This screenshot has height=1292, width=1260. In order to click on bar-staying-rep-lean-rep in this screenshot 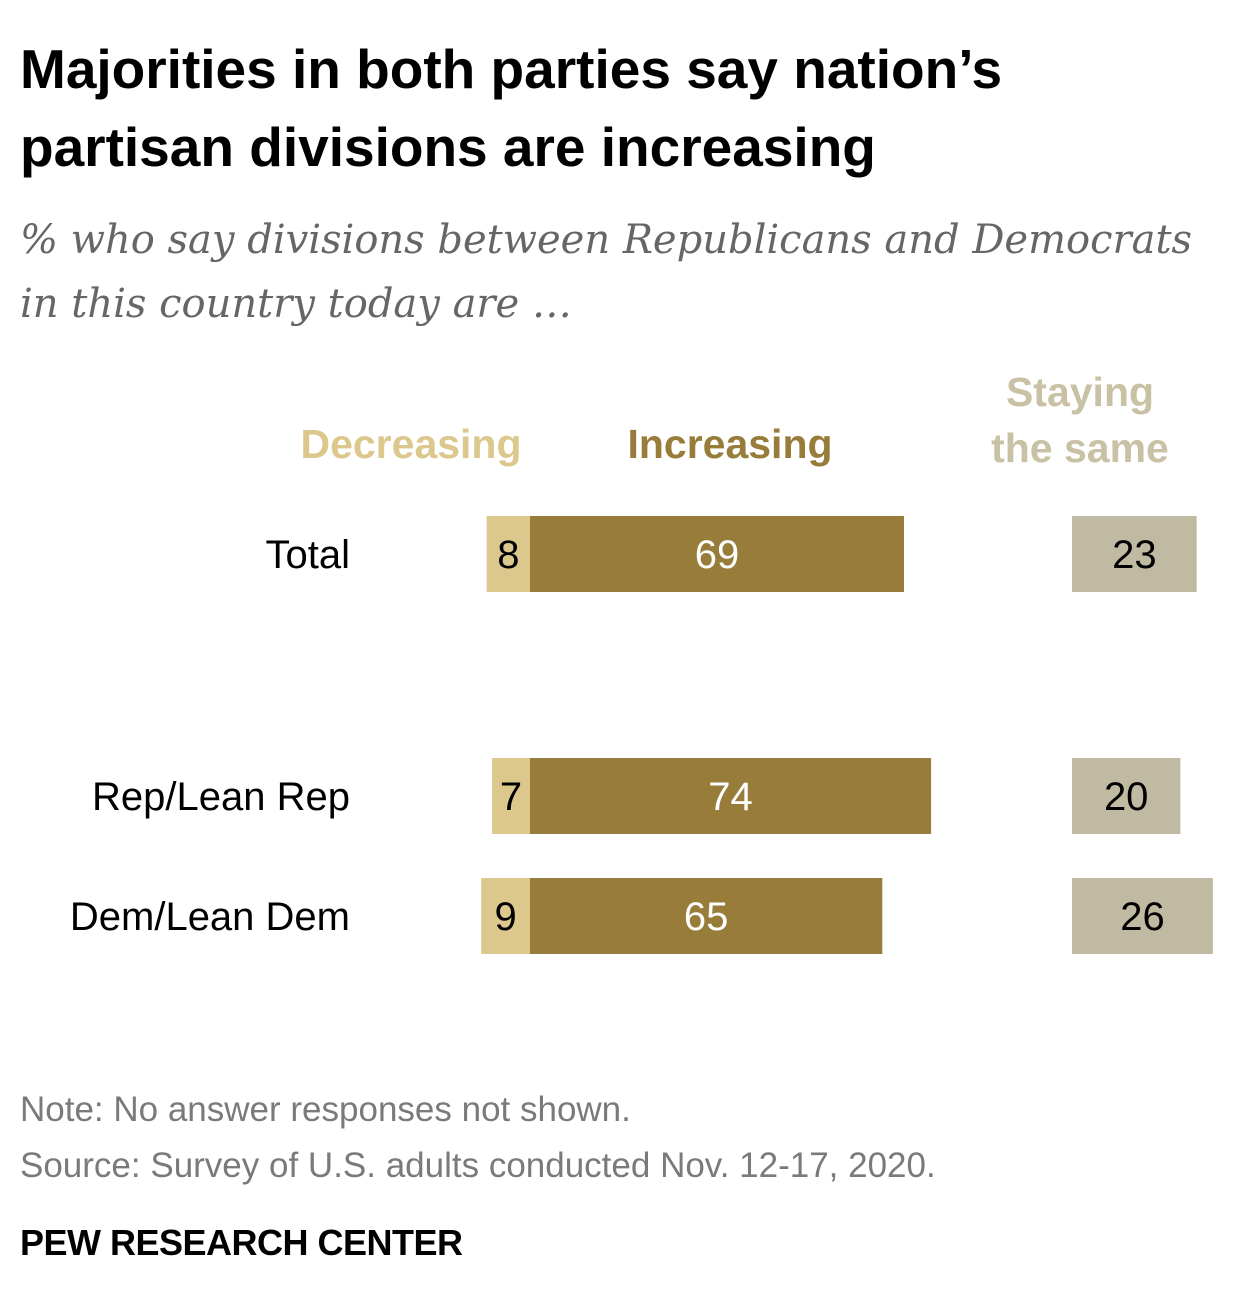, I will do `click(1126, 796)`.